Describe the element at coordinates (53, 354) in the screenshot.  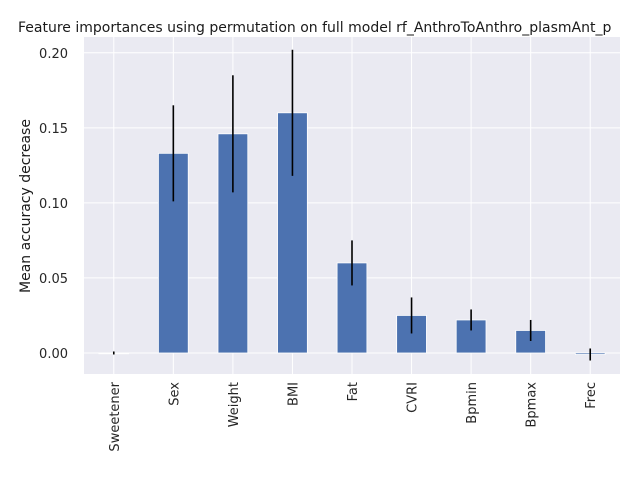
I see `y-tick-label: 0.00` at that location.